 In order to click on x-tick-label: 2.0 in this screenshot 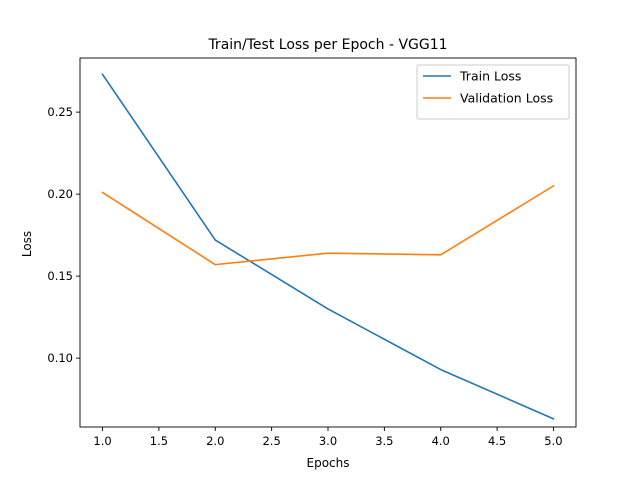, I will do `click(215, 441)`.